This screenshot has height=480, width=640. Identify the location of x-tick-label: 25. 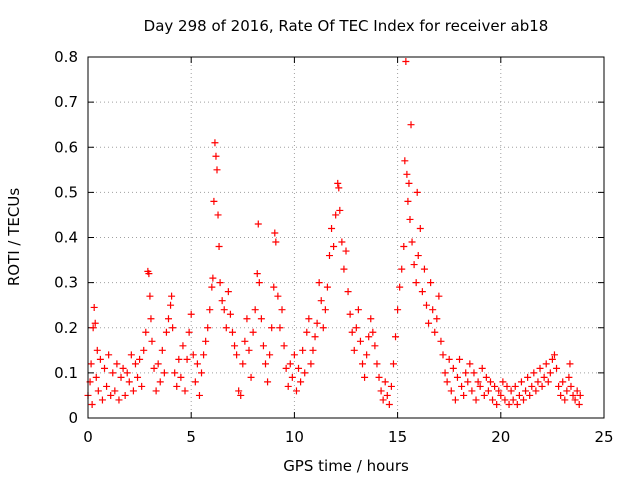
(603, 437).